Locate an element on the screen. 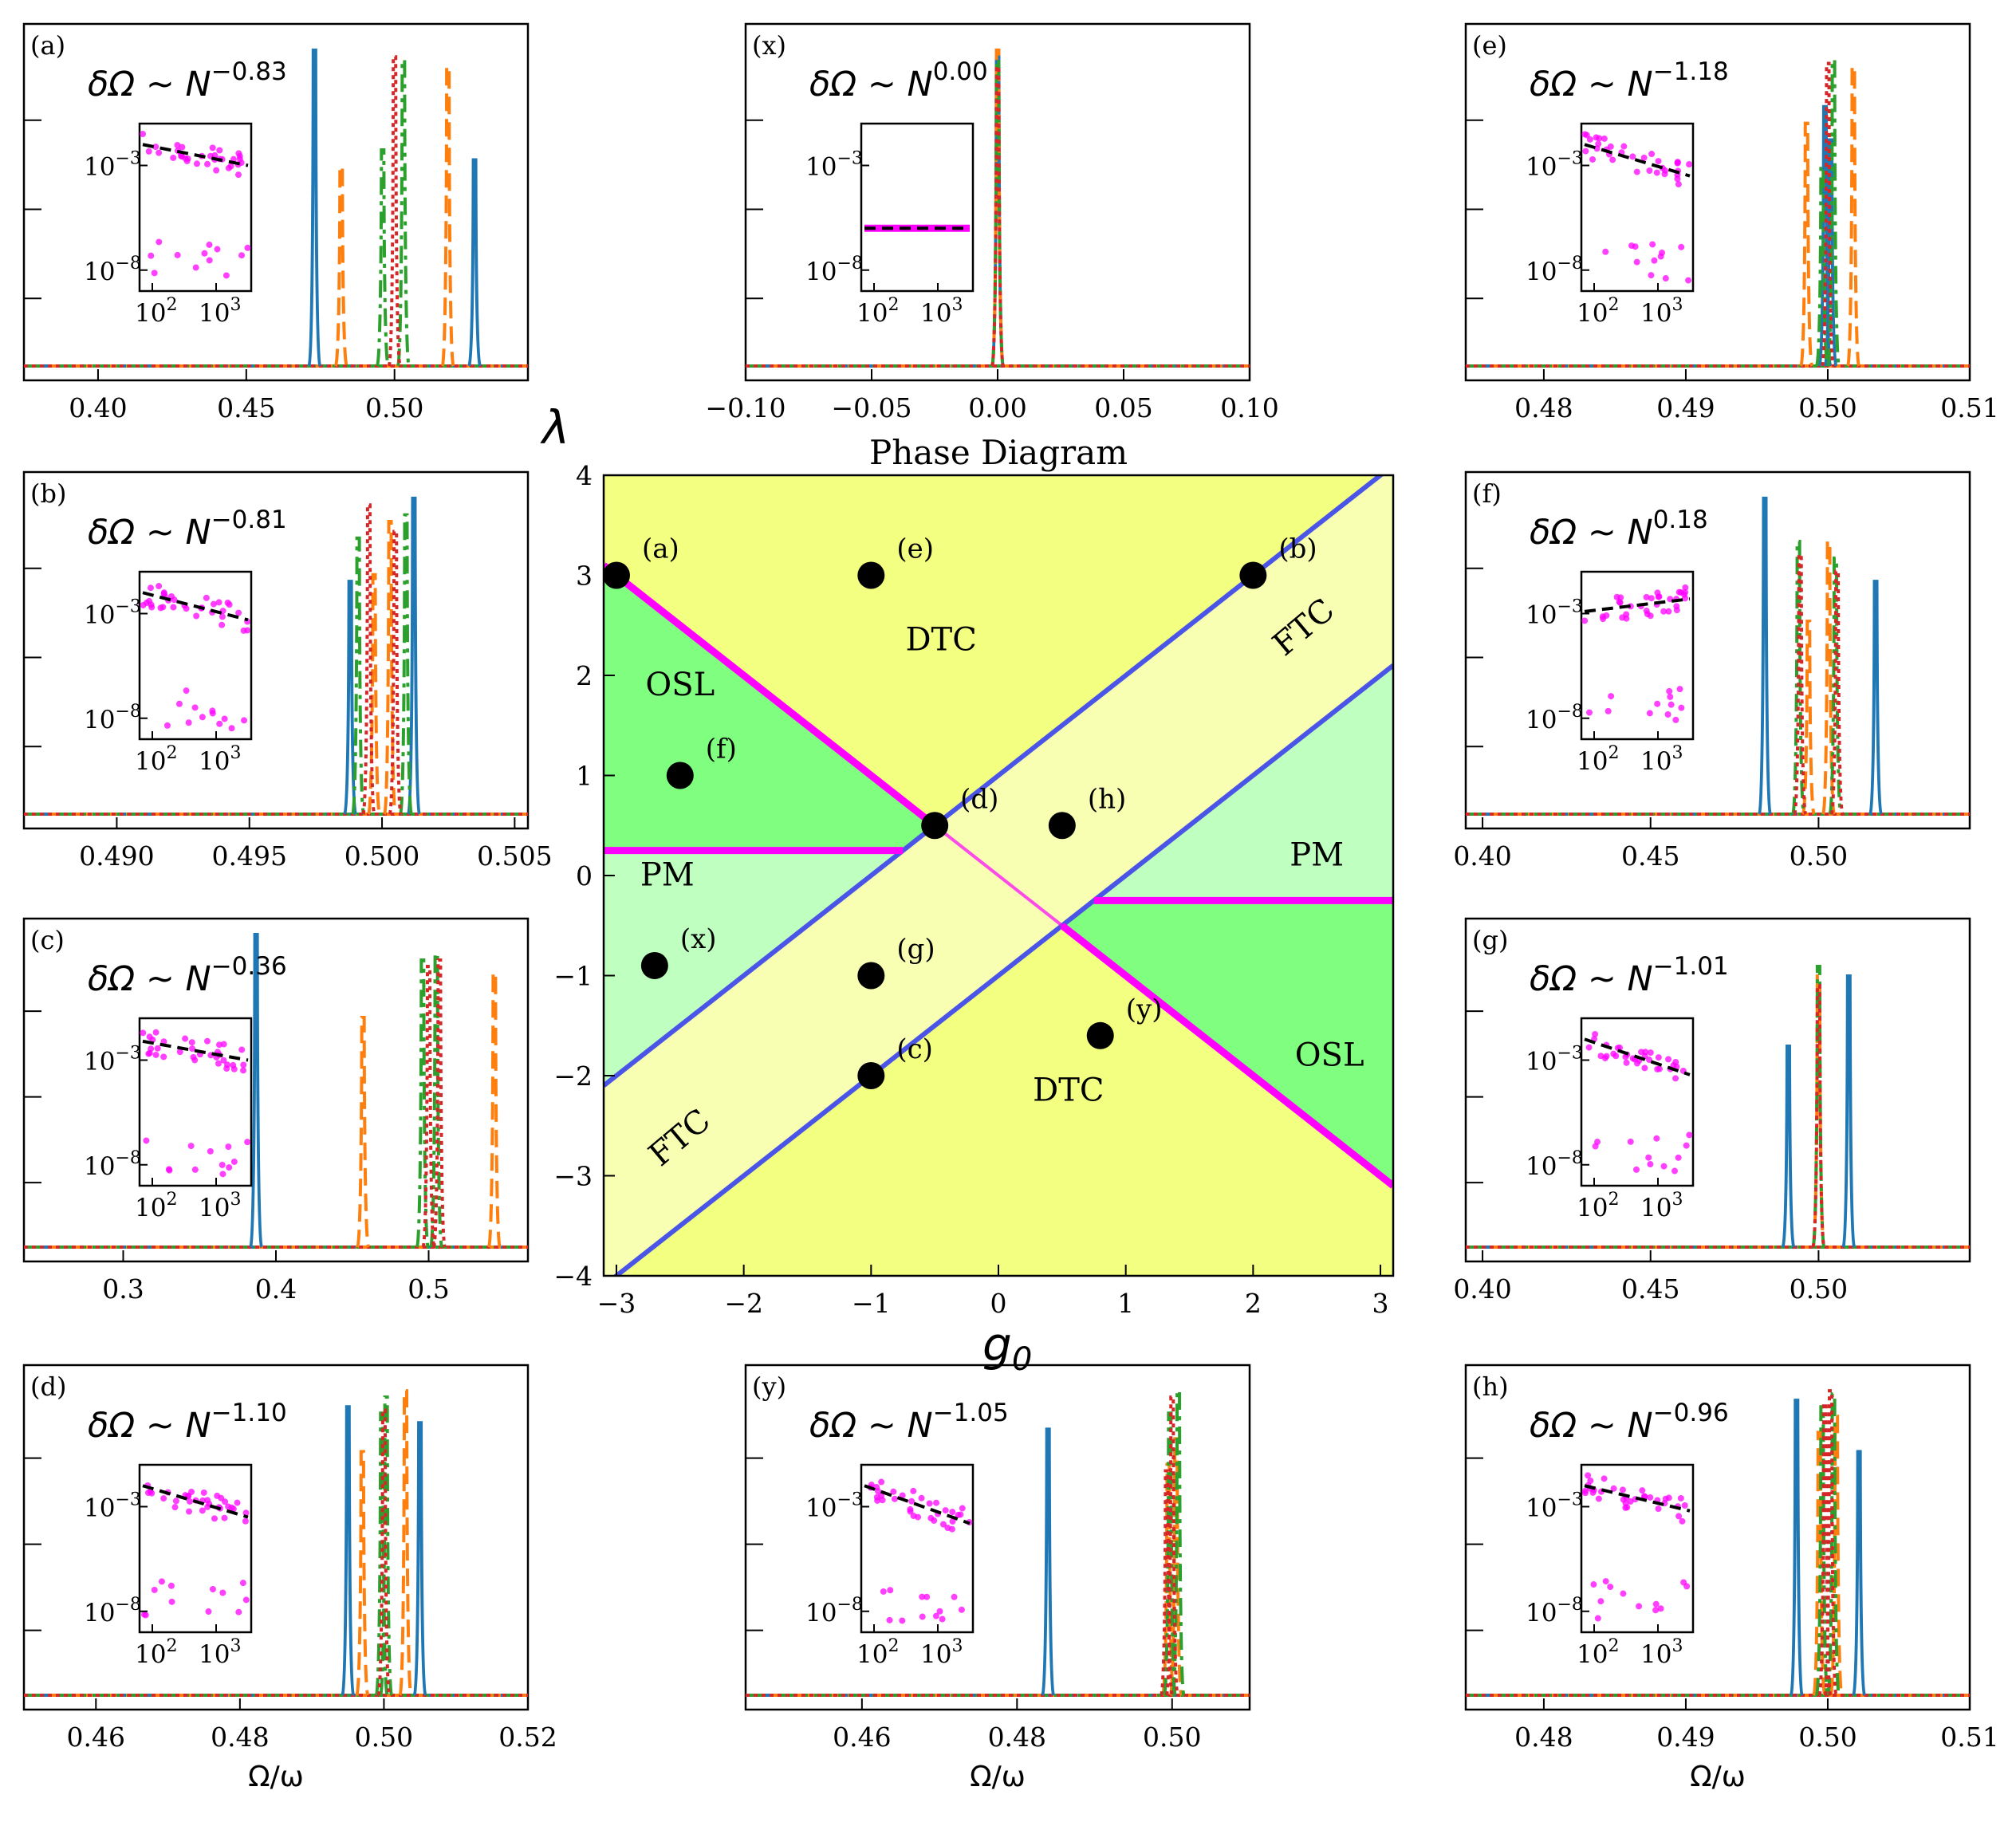  phase-y-label: λ is located at coordinates (554, 427).